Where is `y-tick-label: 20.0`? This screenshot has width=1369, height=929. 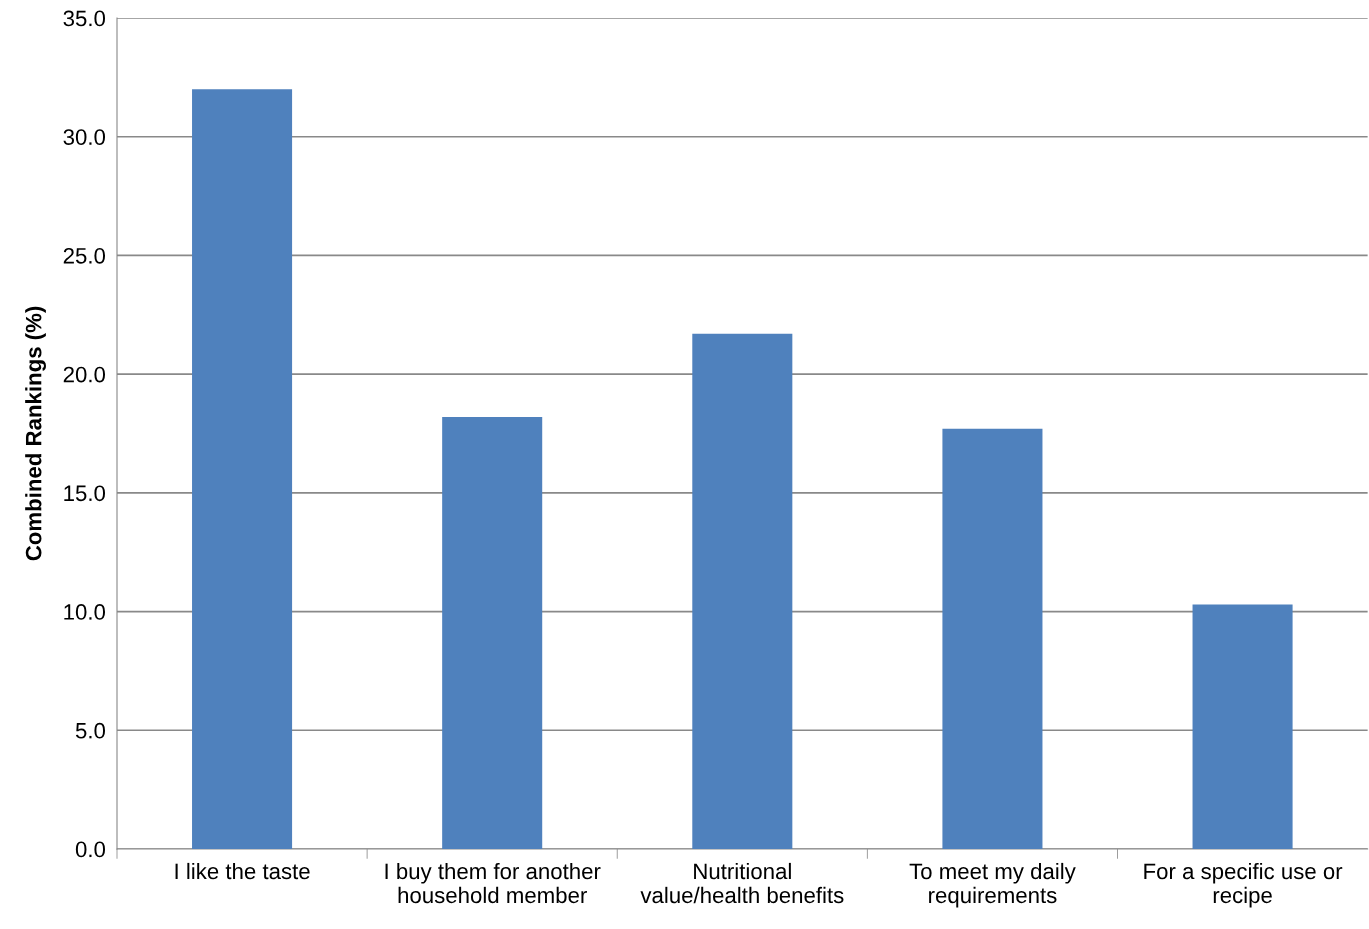
y-tick-label: 20.0 is located at coordinates (84, 374).